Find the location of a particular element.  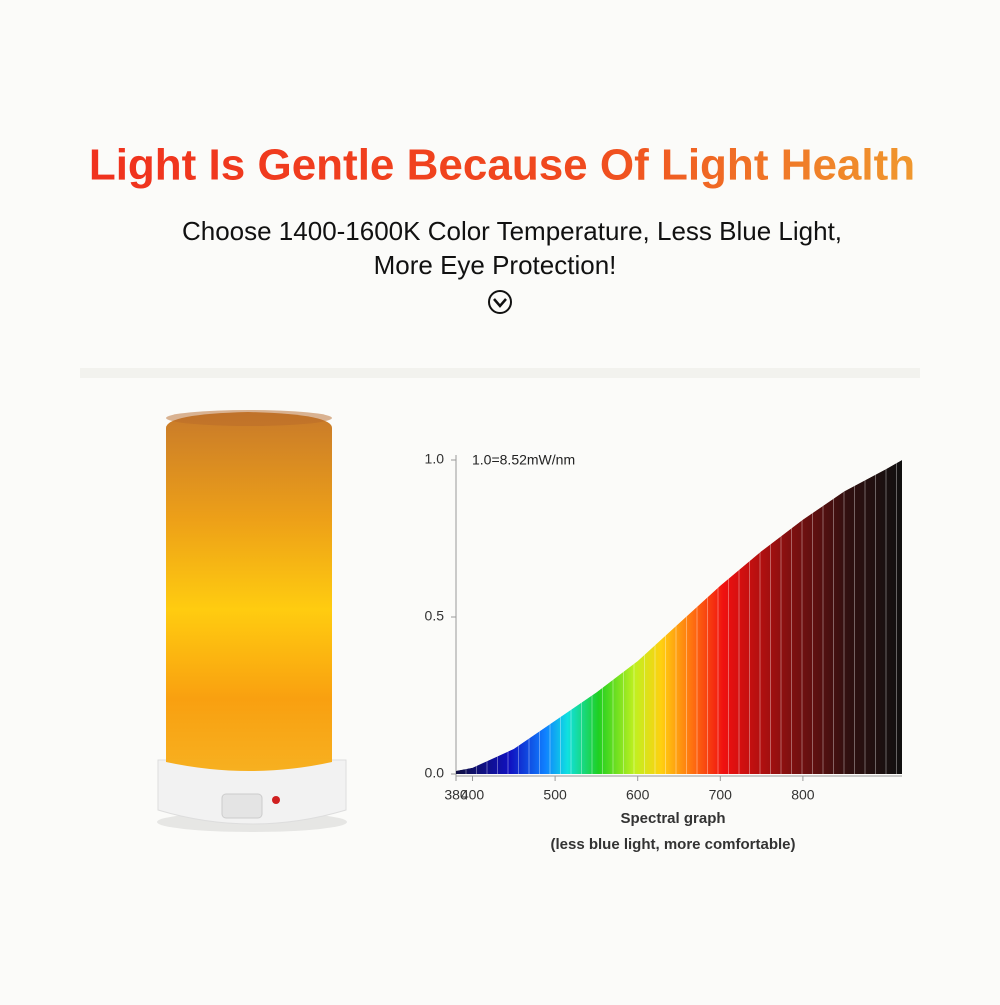

annotation: 1.0=8.52mW/nm is located at coordinates (523, 460).